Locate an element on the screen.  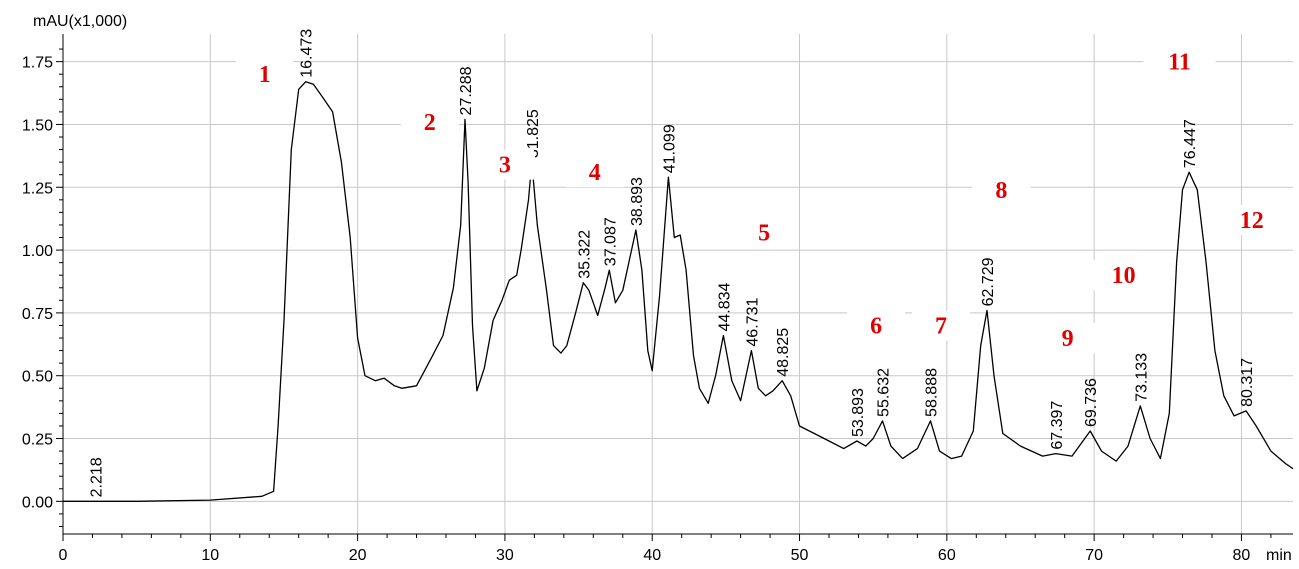
fraction-label: 11 is located at coordinates (1179, 63).